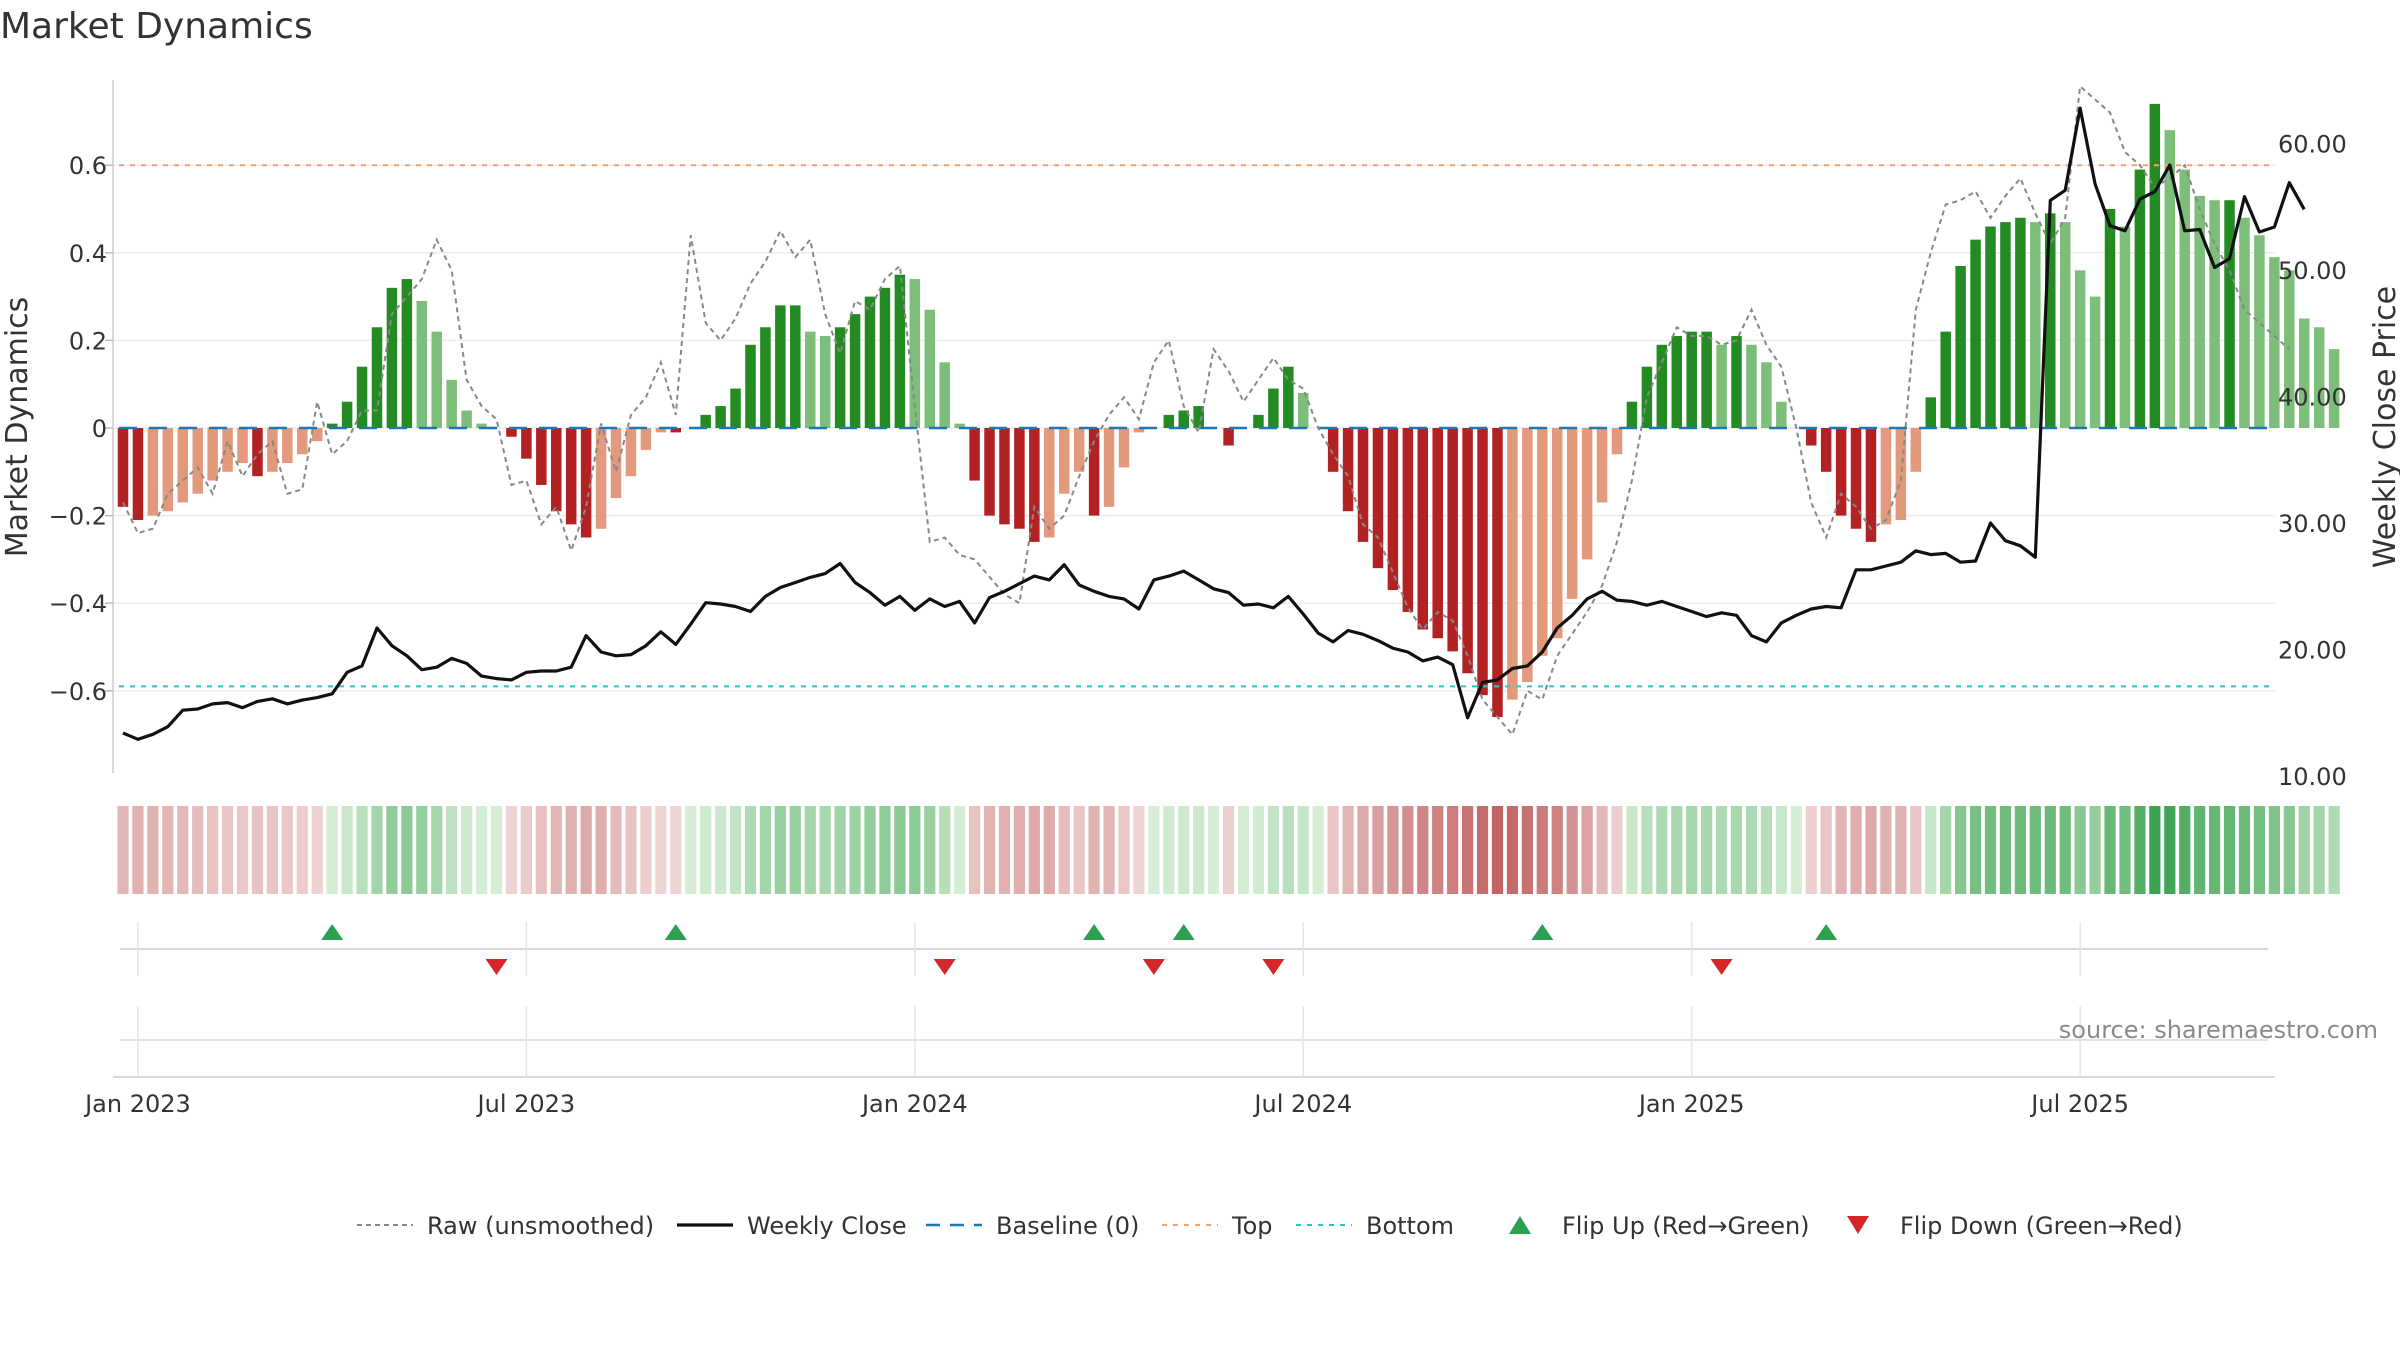 This screenshot has width=2400, height=1350. What do you see at coordinates (2312, 777) in the screenshot?
I see `y-tick-label-right: 10.00` at bounding box center [2312, 777].